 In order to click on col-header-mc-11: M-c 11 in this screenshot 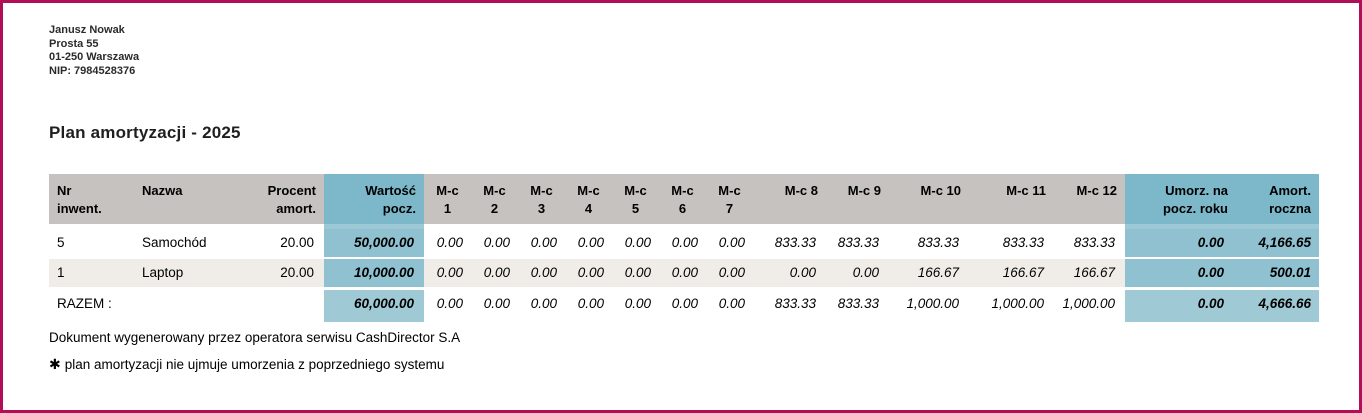, I will do `click(1011, 201)`.